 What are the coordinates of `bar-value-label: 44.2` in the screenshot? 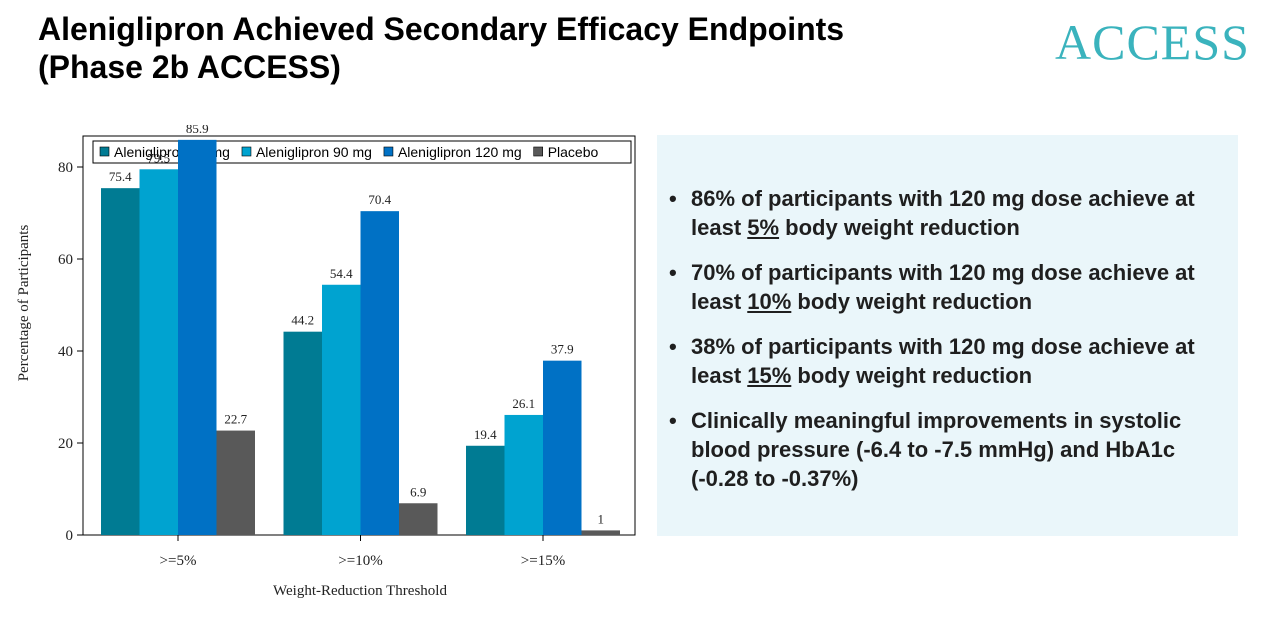 It's located at (302, 320).